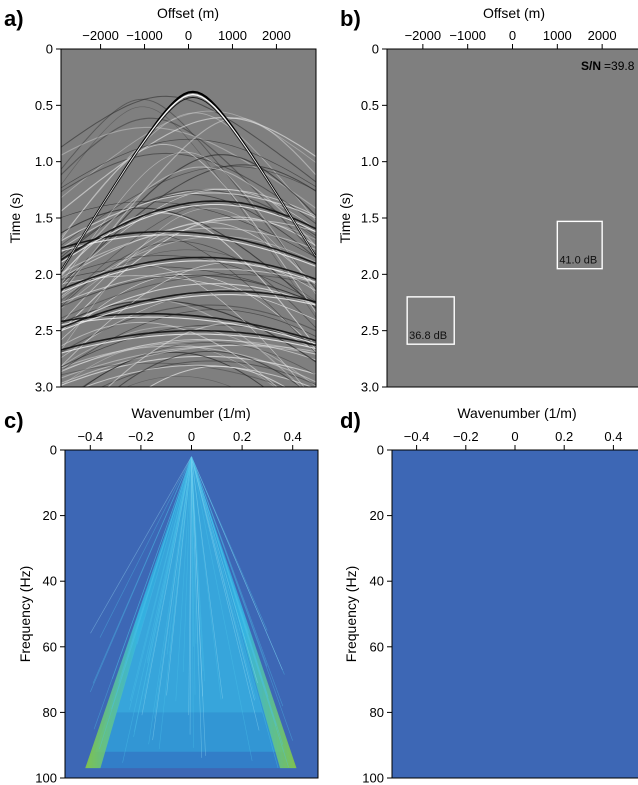 The height and width of the screenshot is (785, 638). Describe the element at coordinates (621, 66) in the screenshot. I see `sn-value: =39.8 dB` at that location.